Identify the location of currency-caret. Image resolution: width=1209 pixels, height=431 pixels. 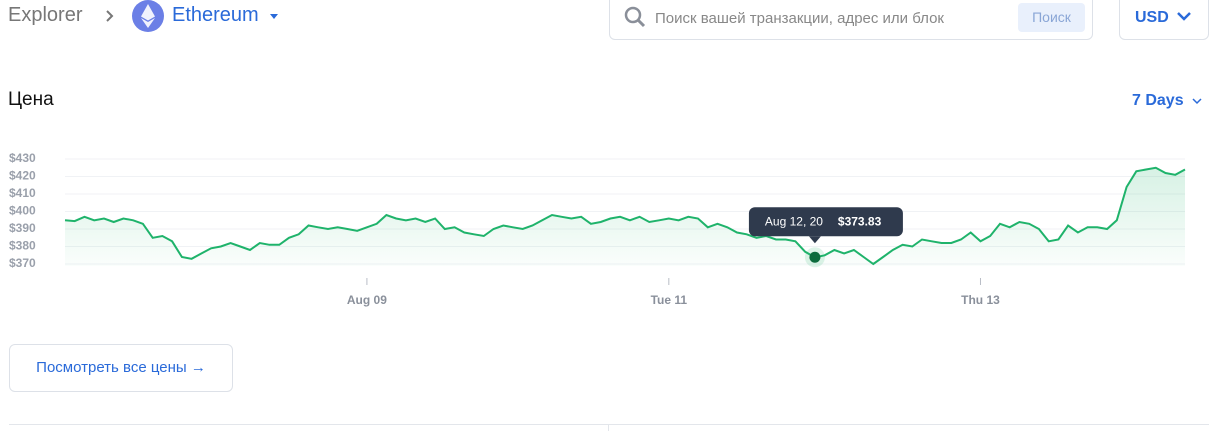
(1184, 16).